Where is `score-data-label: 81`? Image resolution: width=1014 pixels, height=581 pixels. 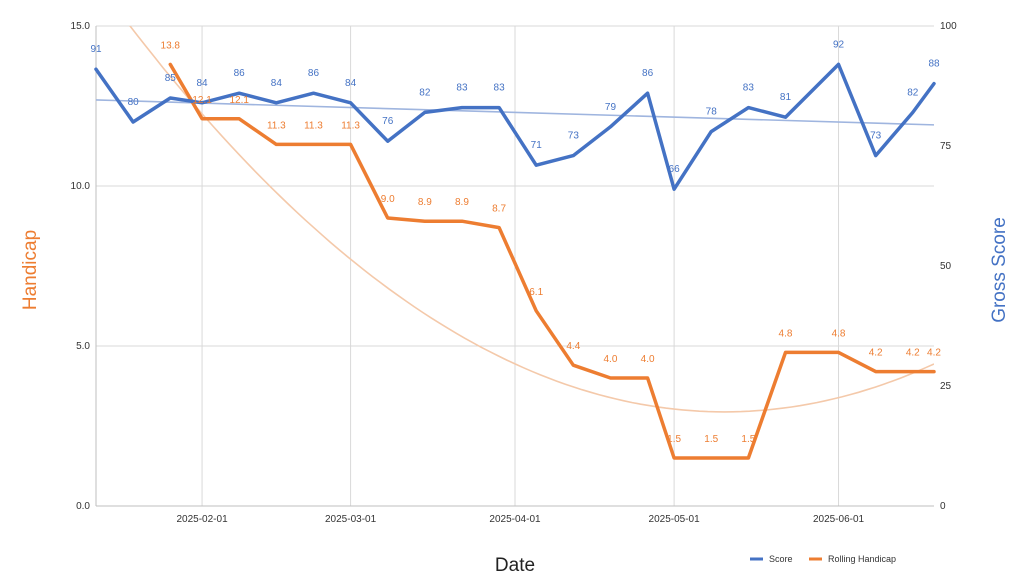 score-data-label: 81 is located at coordinates (786, 97).